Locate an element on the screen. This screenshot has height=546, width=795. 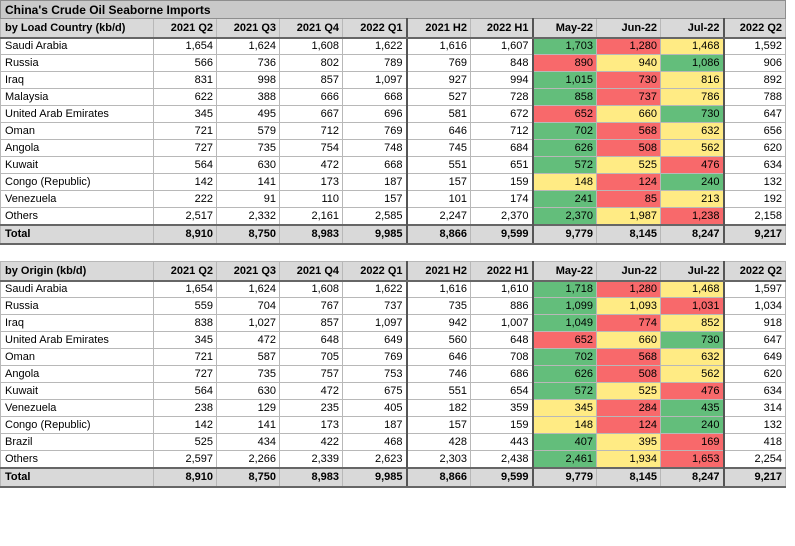
data-cell: 91 is located at coordinates (248, 199).